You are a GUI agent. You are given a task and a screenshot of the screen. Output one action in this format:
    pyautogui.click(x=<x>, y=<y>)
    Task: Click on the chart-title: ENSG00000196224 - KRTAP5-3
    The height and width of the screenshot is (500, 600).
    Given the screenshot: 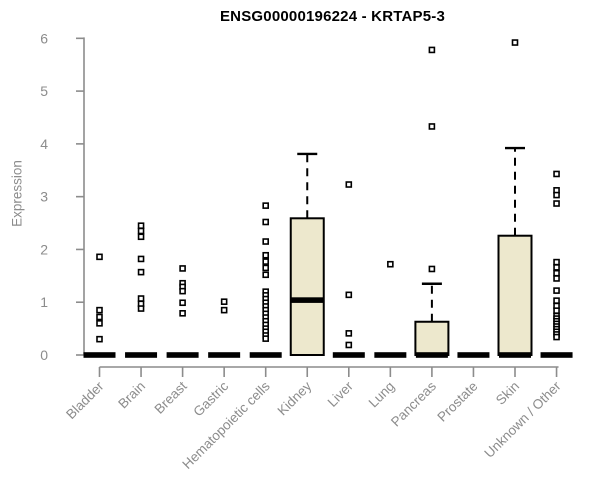 What is the action you would take?
    pyautogui.click(x=332, y=16)
    